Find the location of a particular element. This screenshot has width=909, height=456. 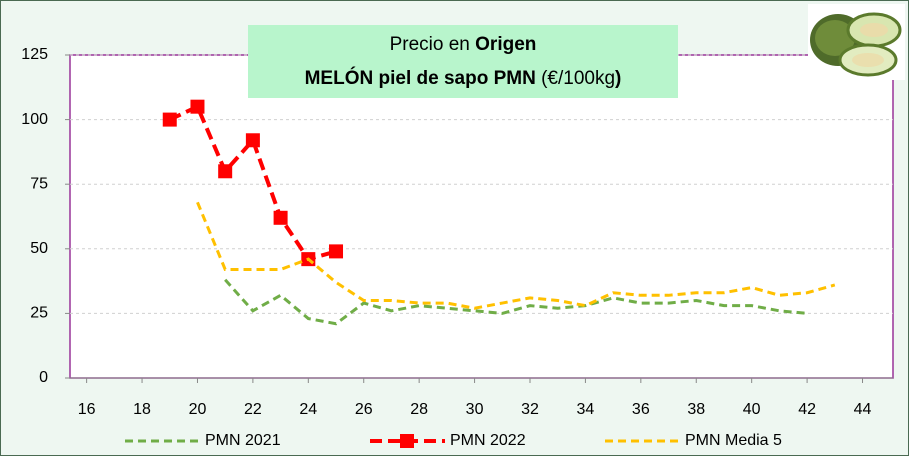

y-tick-label: 125 is located at coordinates (34, 54).